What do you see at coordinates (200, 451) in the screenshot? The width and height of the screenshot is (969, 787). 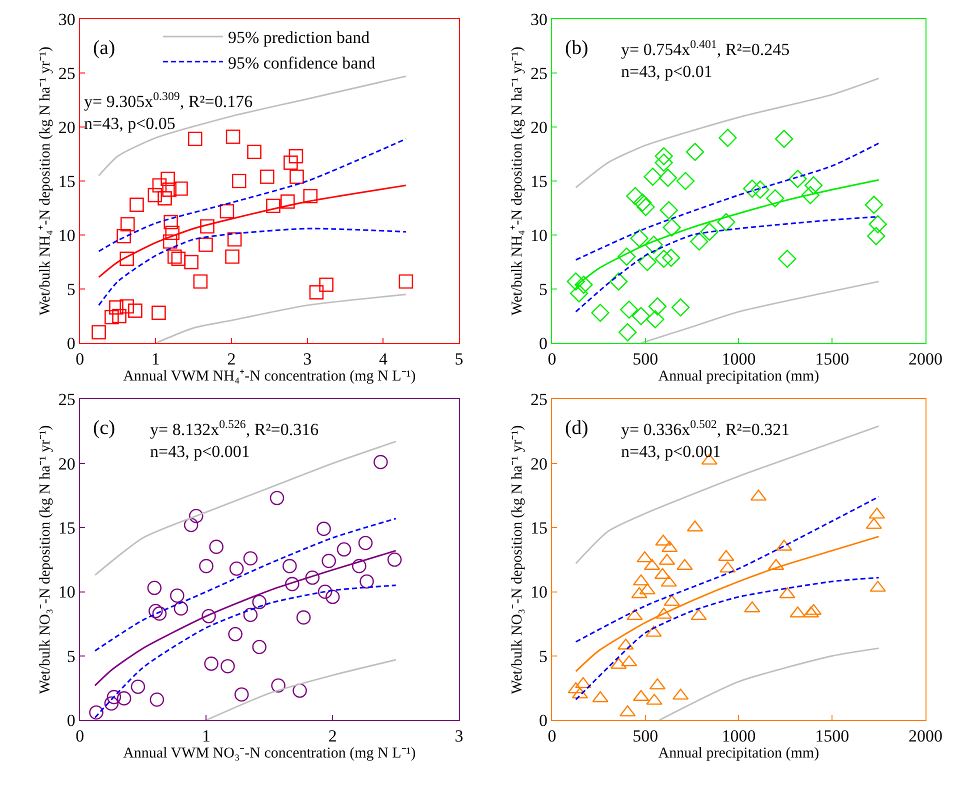 I see `annotation: n=43, p<0.001` at bounding box center [200, 451].